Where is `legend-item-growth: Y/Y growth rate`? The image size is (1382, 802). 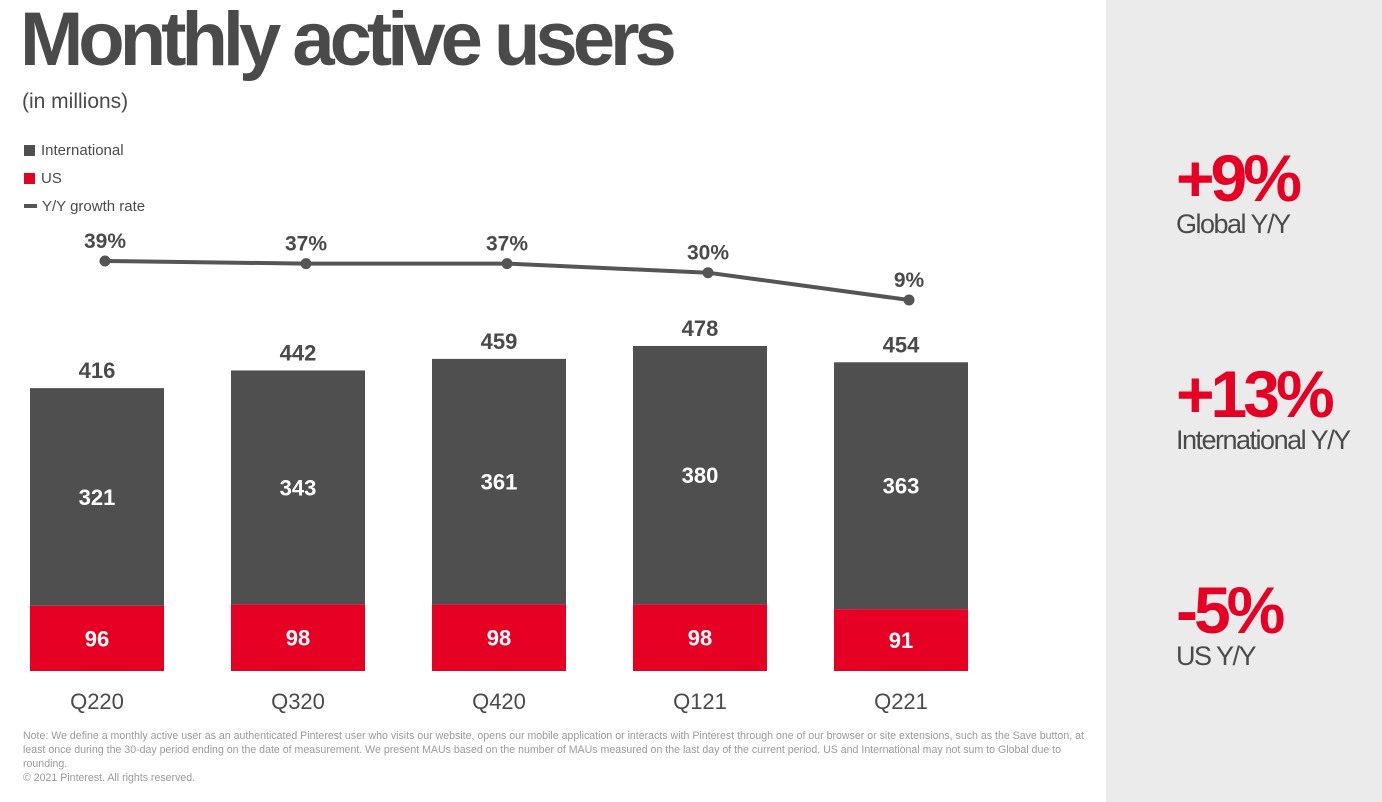 legend-item-growth: Y/Y growth rate is located at coordinates (84, 206).